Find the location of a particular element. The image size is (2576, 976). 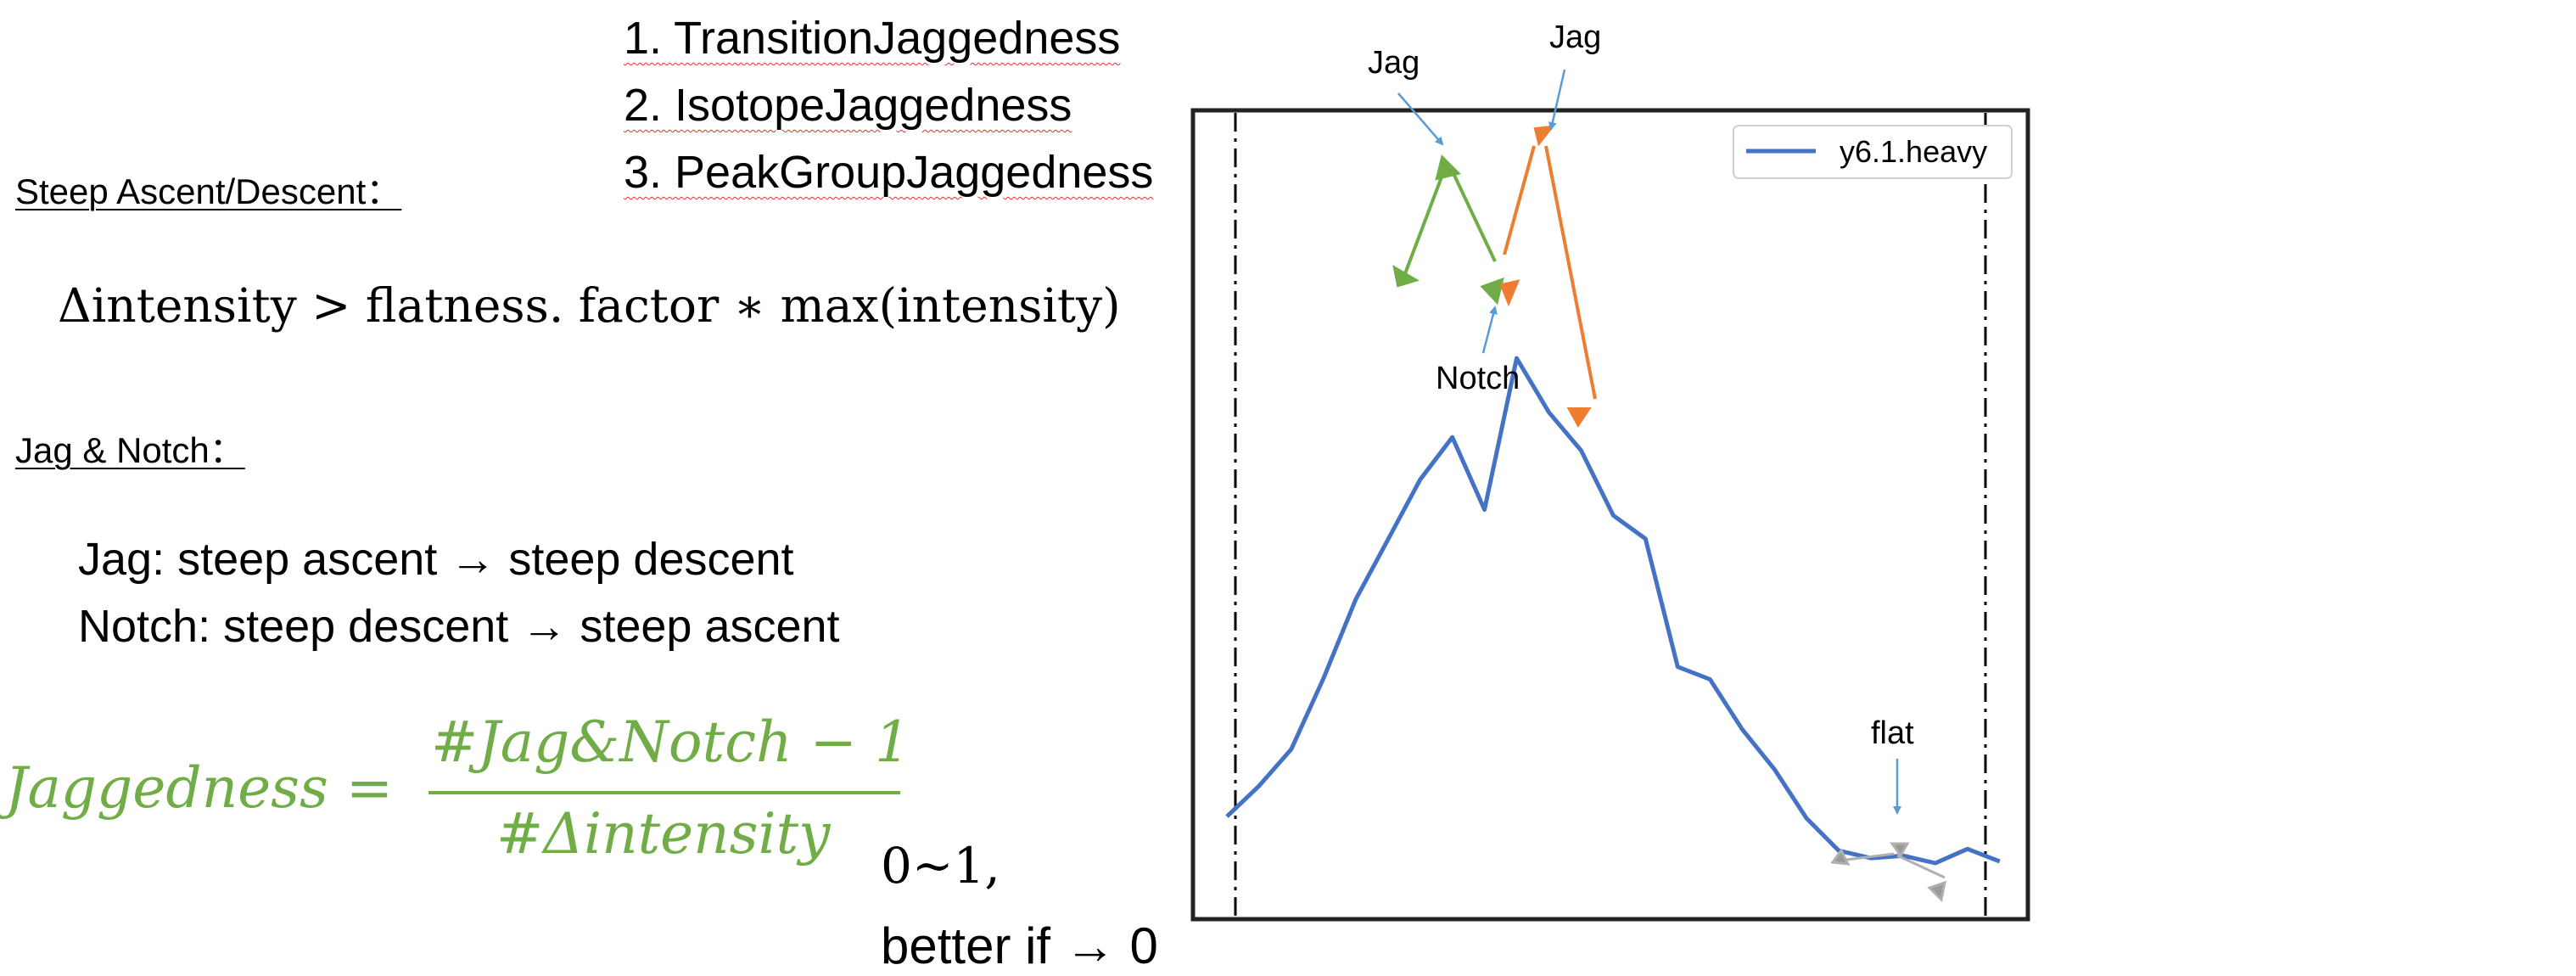

notch-definition-prefix: Notch: steep descent is located at coordinates (293, 626).